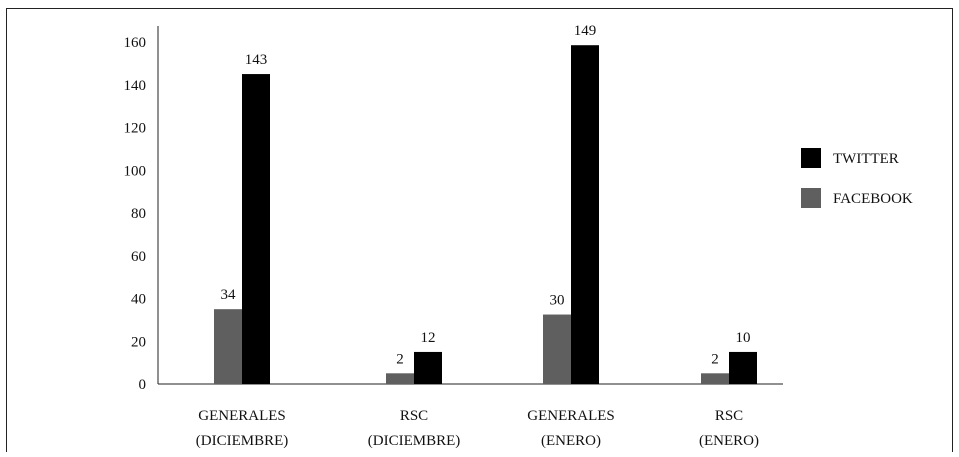 The height and width of the screenshot is (457, 959). I want to click on legend-swatch-facebook, so click(811, 198).